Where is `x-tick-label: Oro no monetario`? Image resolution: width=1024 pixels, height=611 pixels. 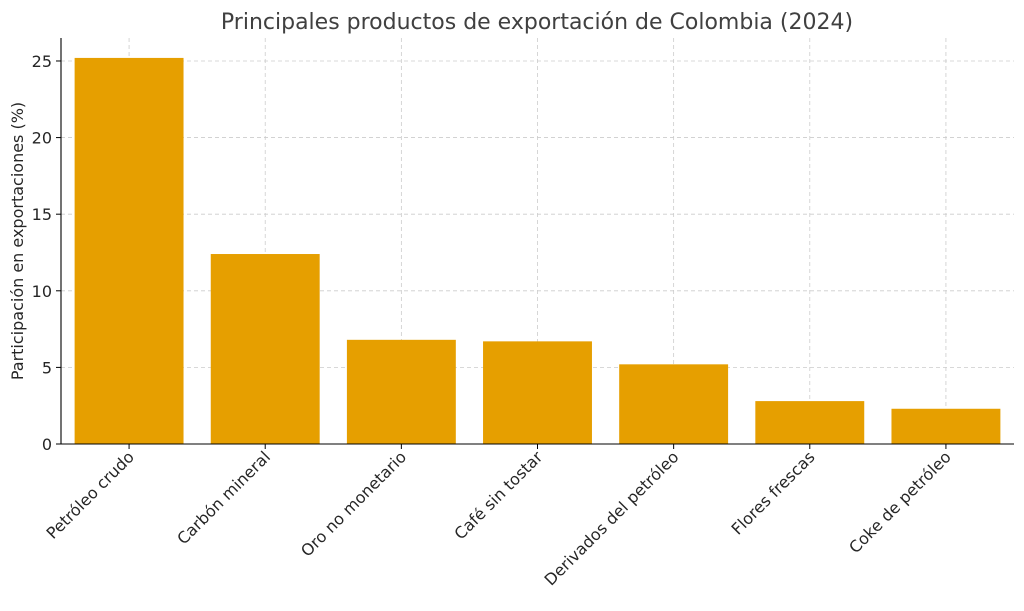 x-tick-label: Oro no monetario is located at coordinates (353, 503).